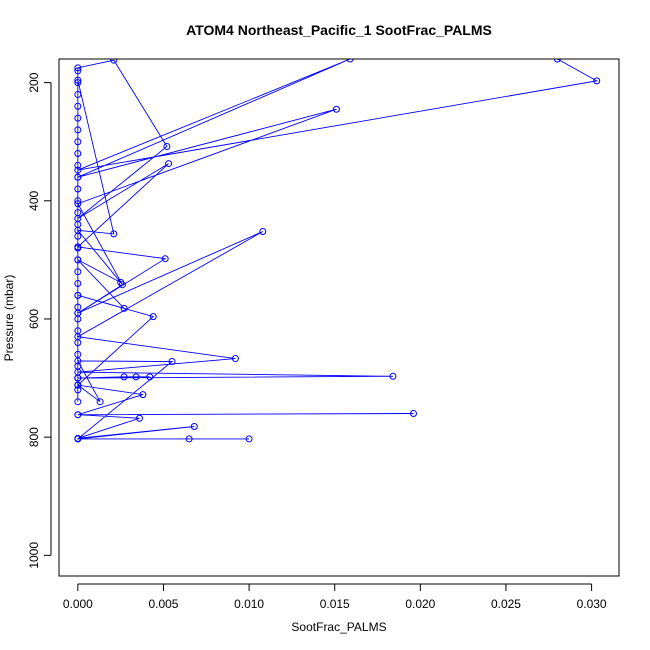  Describe the element at coordinates (163, 604) in the screenshot. I see `x-tick-label: 0.005` at that location.